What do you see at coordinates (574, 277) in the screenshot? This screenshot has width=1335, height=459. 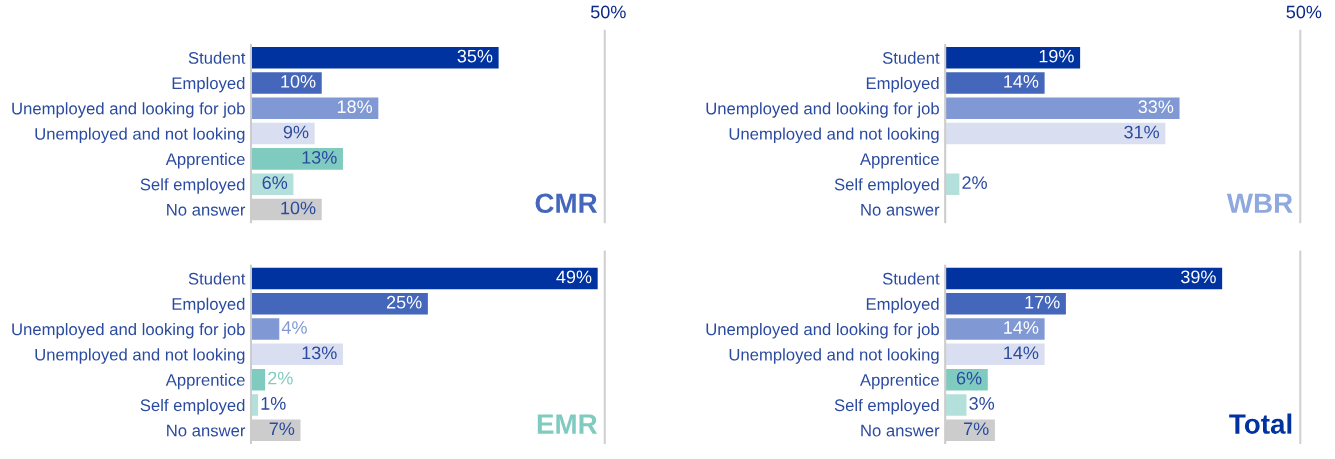 I see `data-label: 49%` at bounding box center [574, 277].